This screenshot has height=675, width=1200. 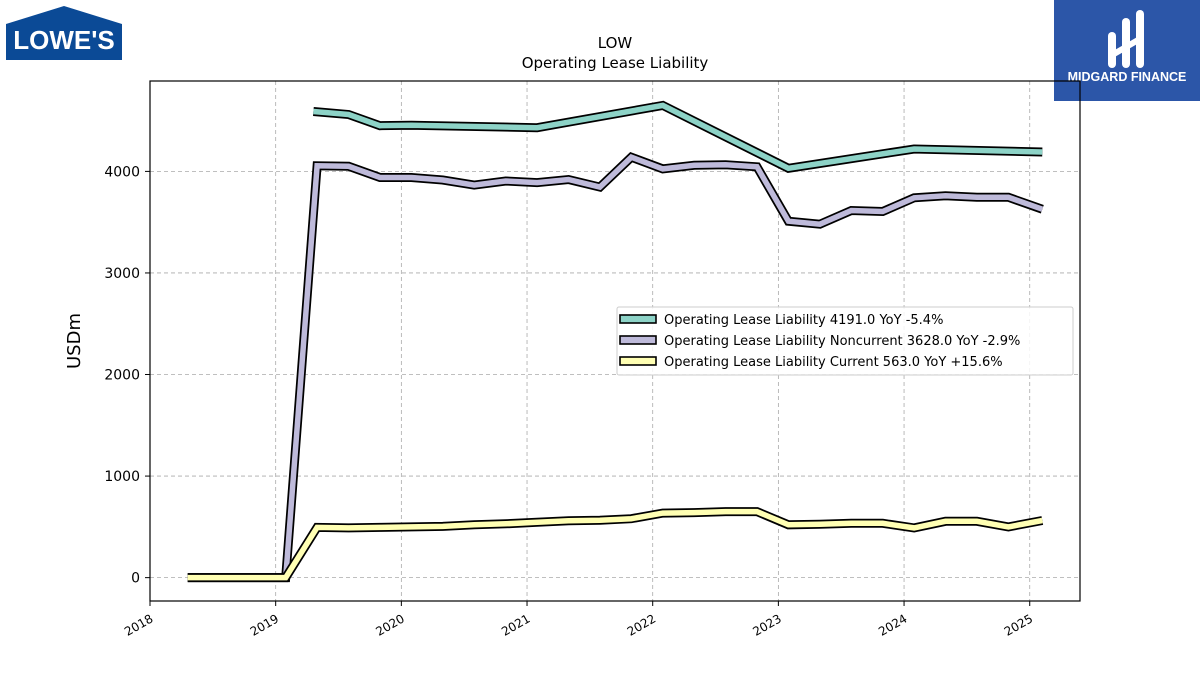 I want to click on lowes-logo-text: LOWE'S, so click(x=64, y=40).